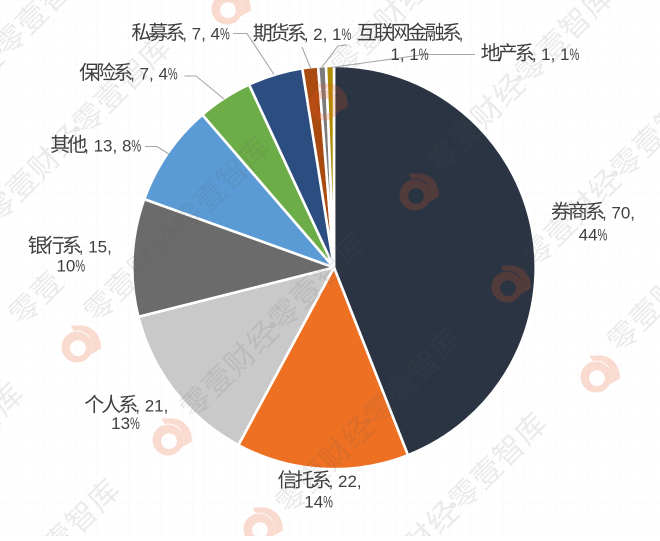 Image resolution: width=660 pixels, height=541 pixels. What do you see at coordinates (588, 235) in the screenshot?
I see `svg-text: 44` at bounding box center [588, 235].